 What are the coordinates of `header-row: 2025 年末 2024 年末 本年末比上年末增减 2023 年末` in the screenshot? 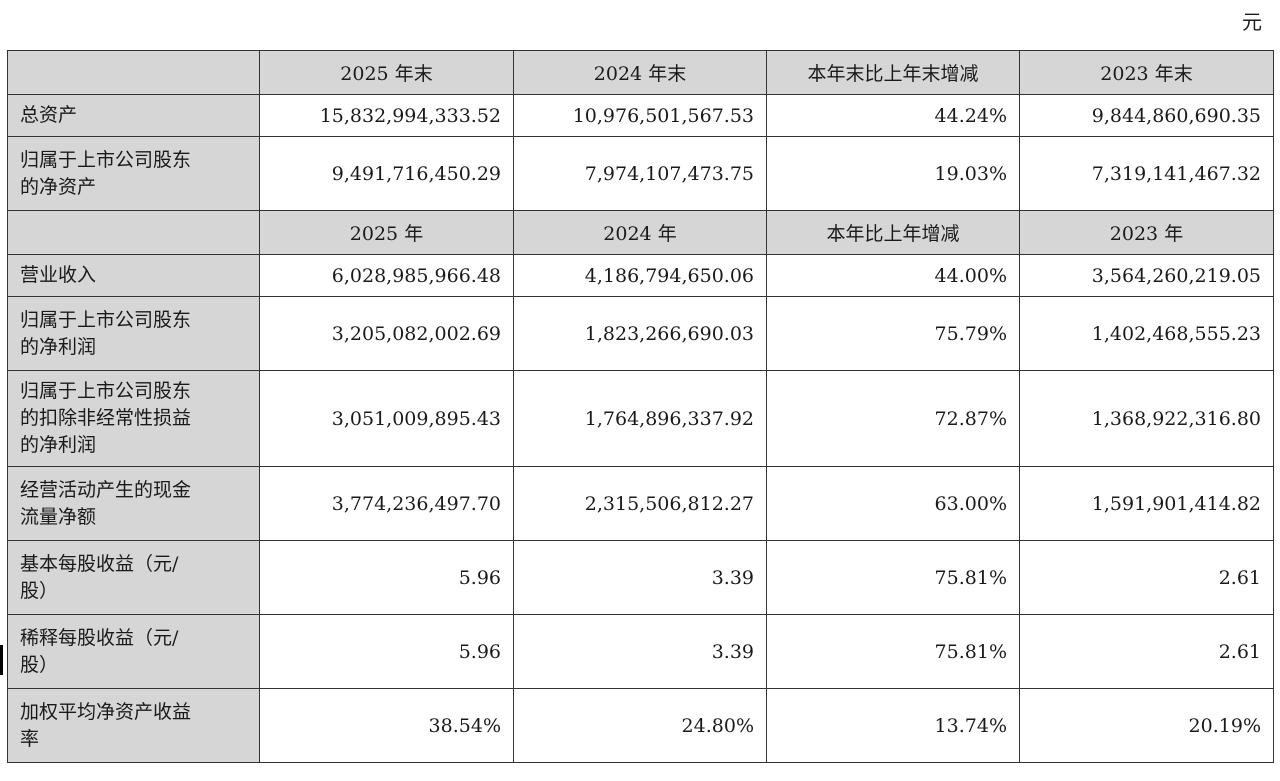 It's located at (640, 72).